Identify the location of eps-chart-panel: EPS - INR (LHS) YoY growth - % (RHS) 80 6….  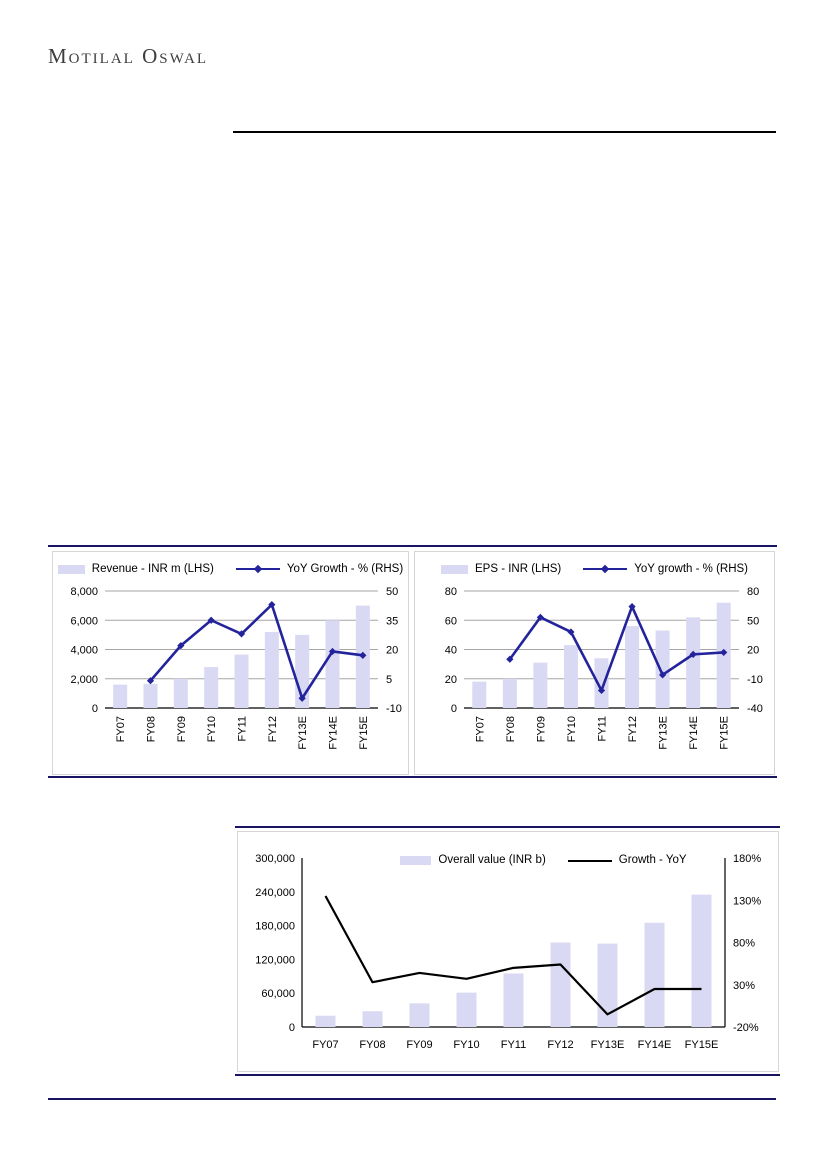
(594, 663).